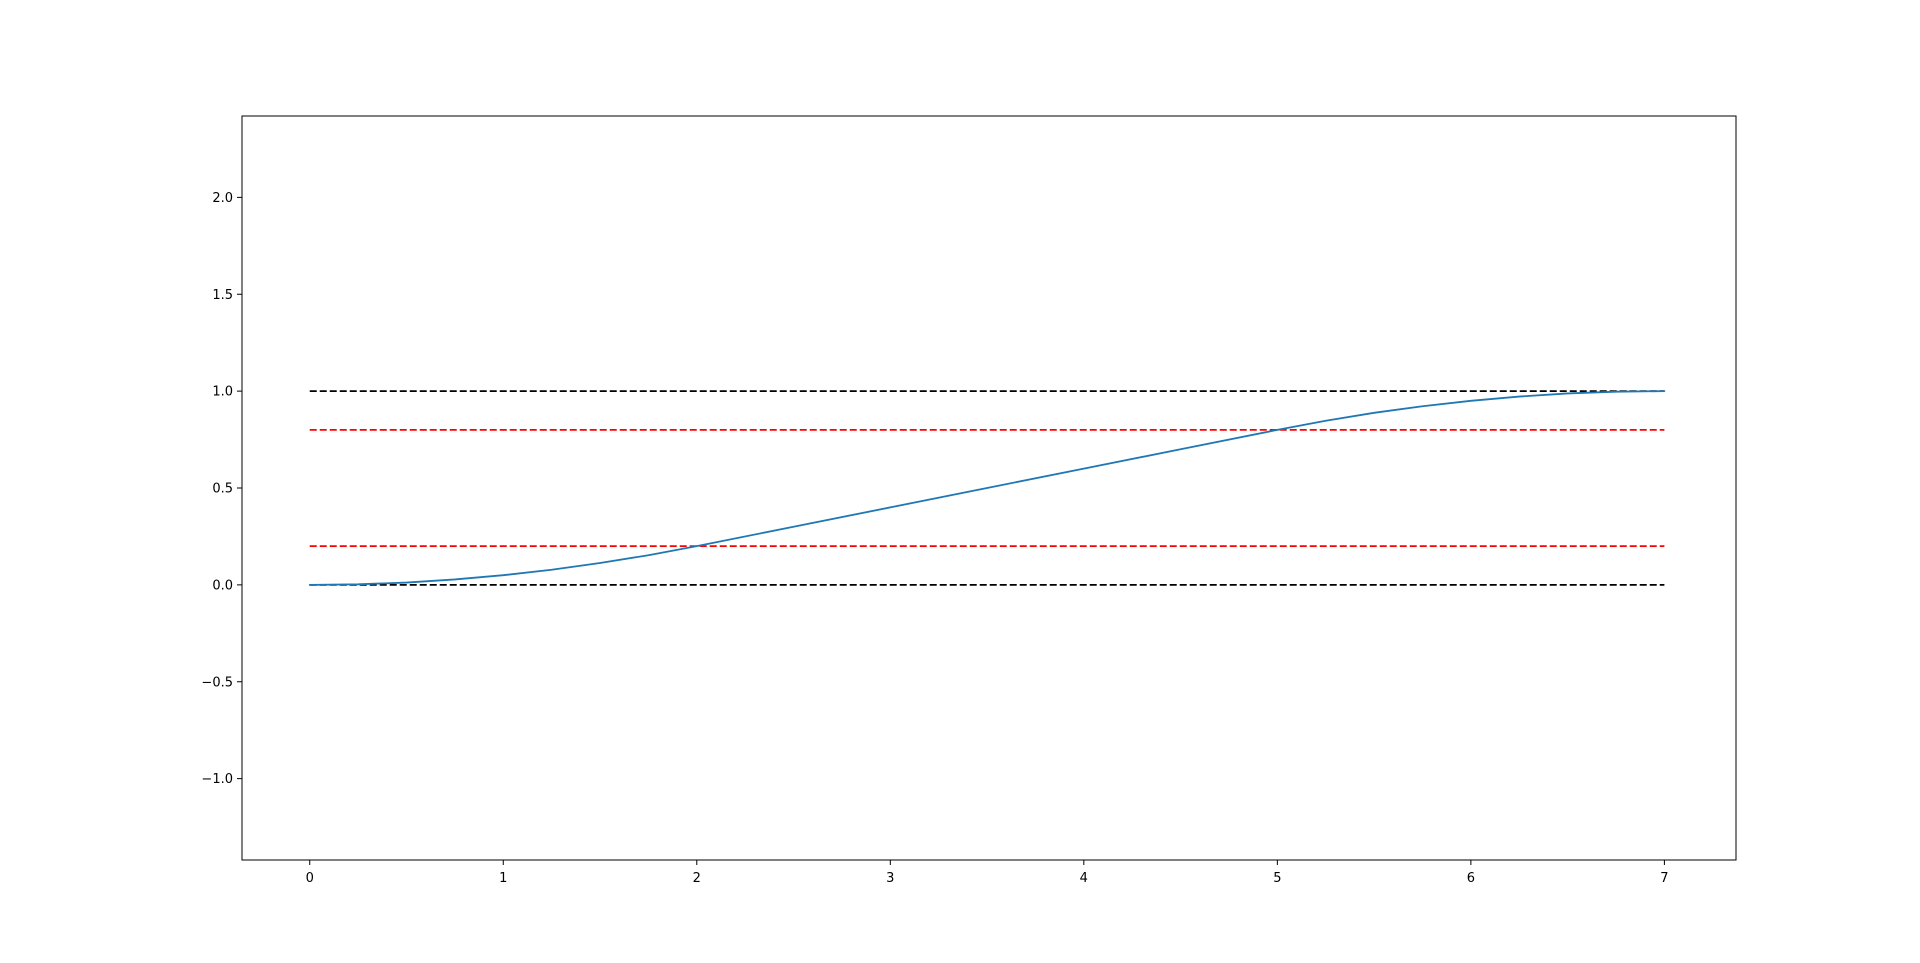  What do you see at coordinates (217, 682) in the screenshot?
I see `y-tick-label: −0.5` at bounding box center [217, 682].